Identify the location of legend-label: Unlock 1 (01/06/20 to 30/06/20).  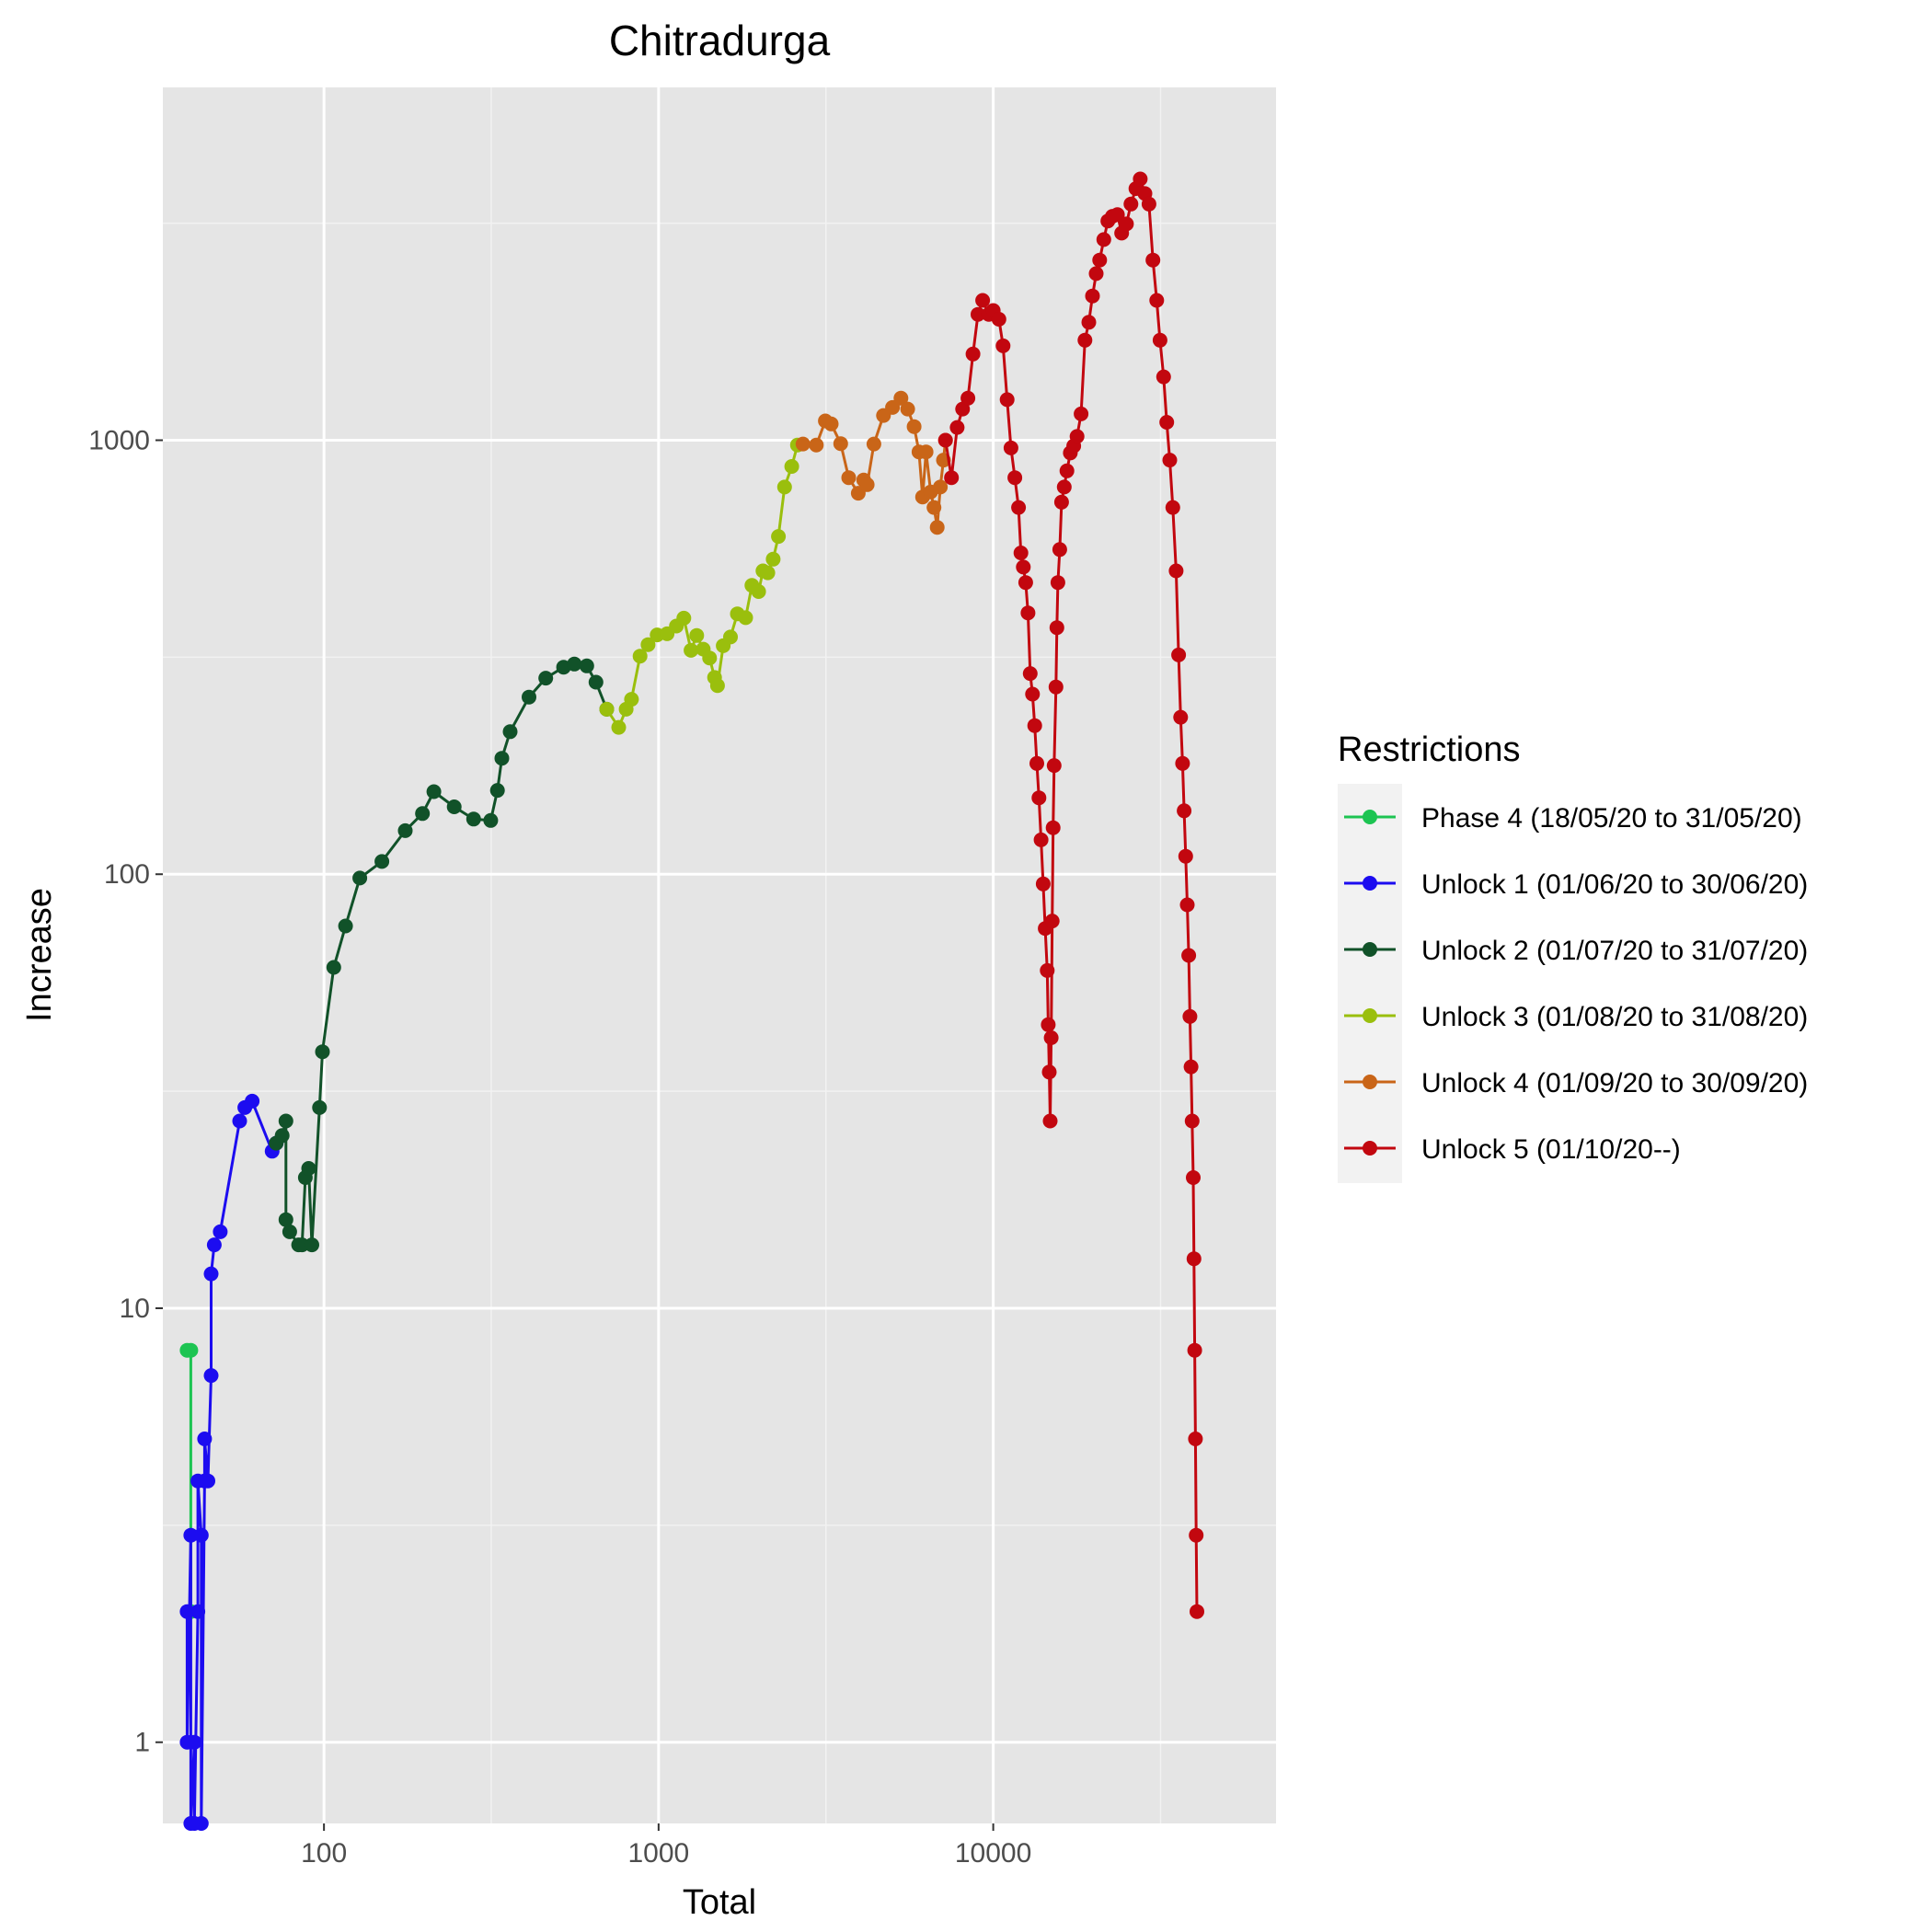
(1614, 884).